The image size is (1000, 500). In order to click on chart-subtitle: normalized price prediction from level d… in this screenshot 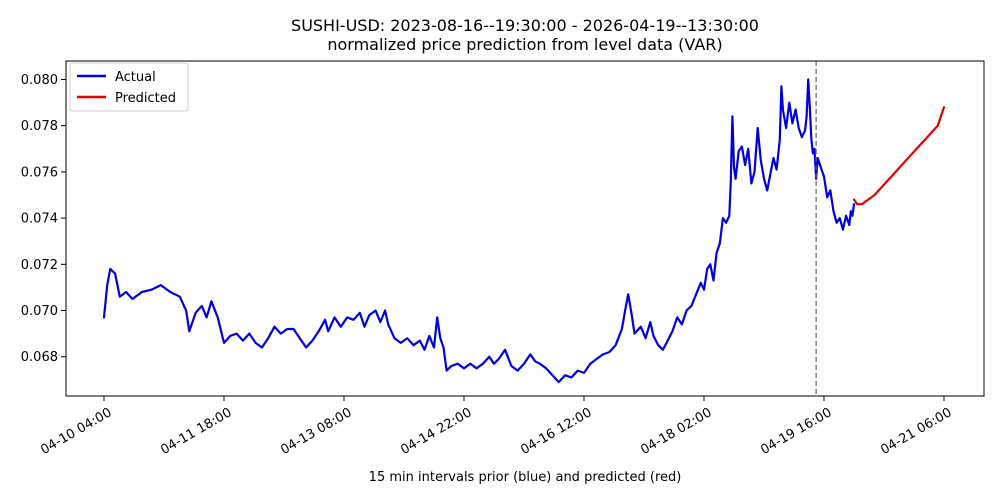, I will do `click(524, 44)`.